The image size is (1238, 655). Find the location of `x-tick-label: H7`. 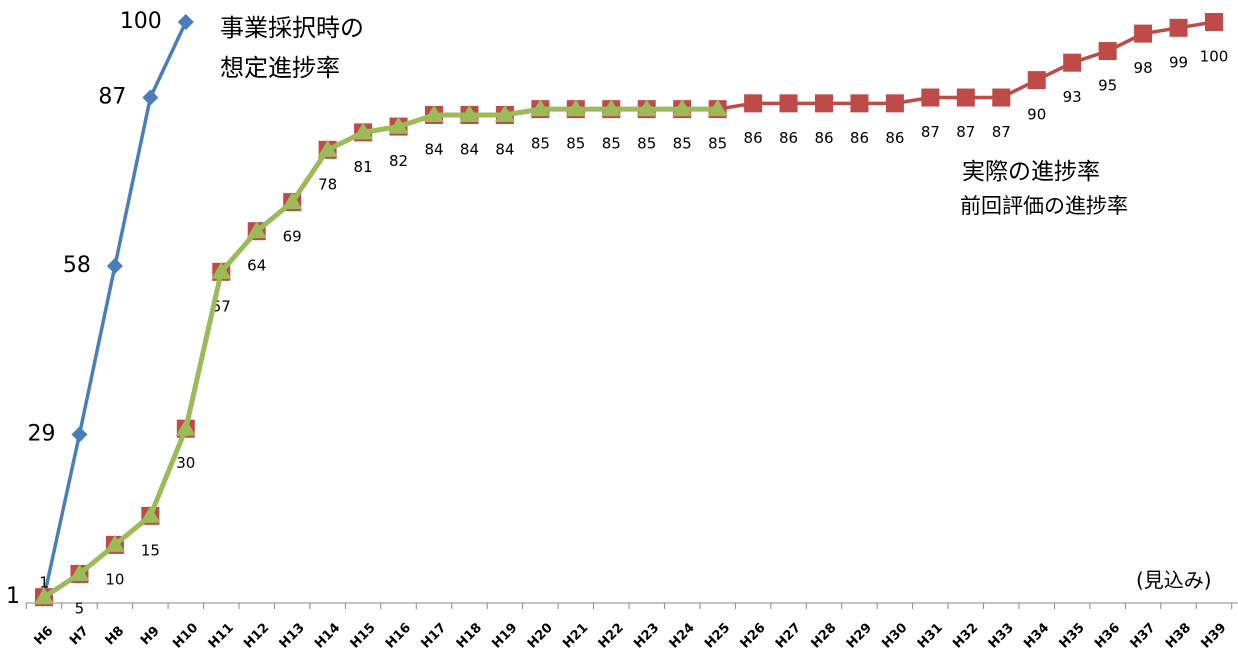

x-tick-label: H7 is located at coordinates (79, 636).